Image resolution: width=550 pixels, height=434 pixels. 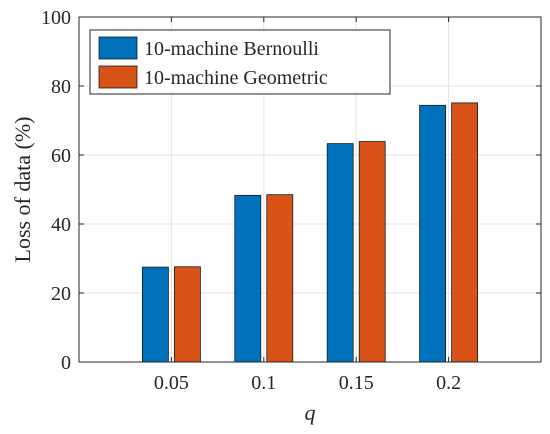 I want to click on x-tick-label: 0.15, so click(x=356, y=383).